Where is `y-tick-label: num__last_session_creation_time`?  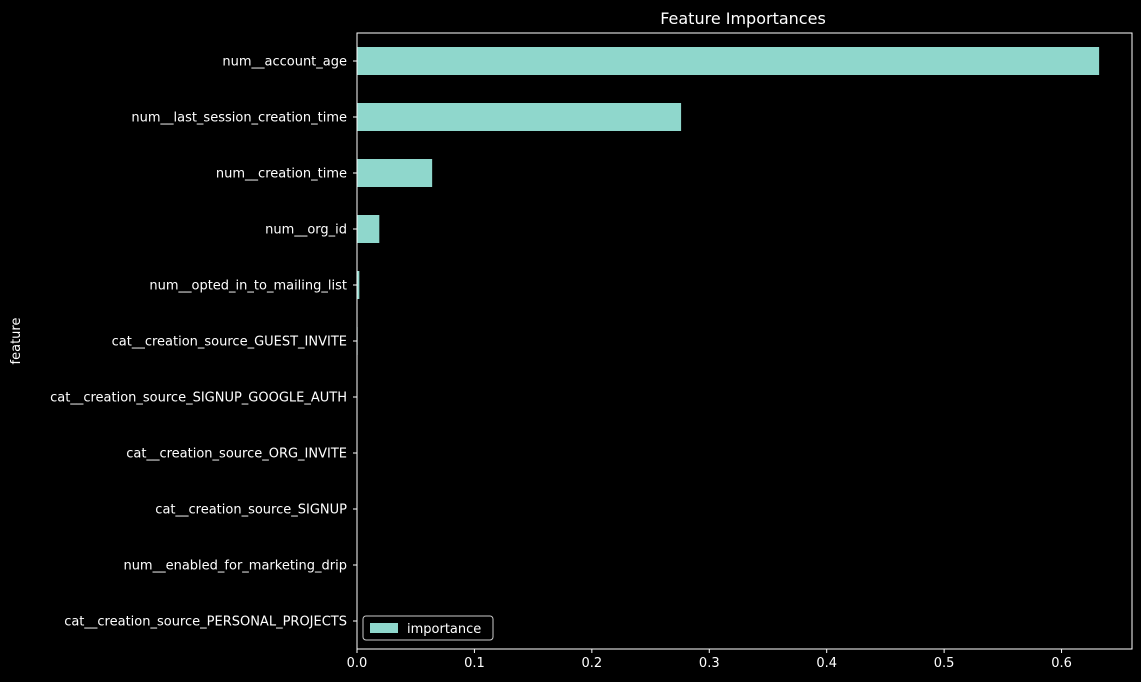 y-tick-label: num__last_session_creation_time is located at coordinates (239, 118).